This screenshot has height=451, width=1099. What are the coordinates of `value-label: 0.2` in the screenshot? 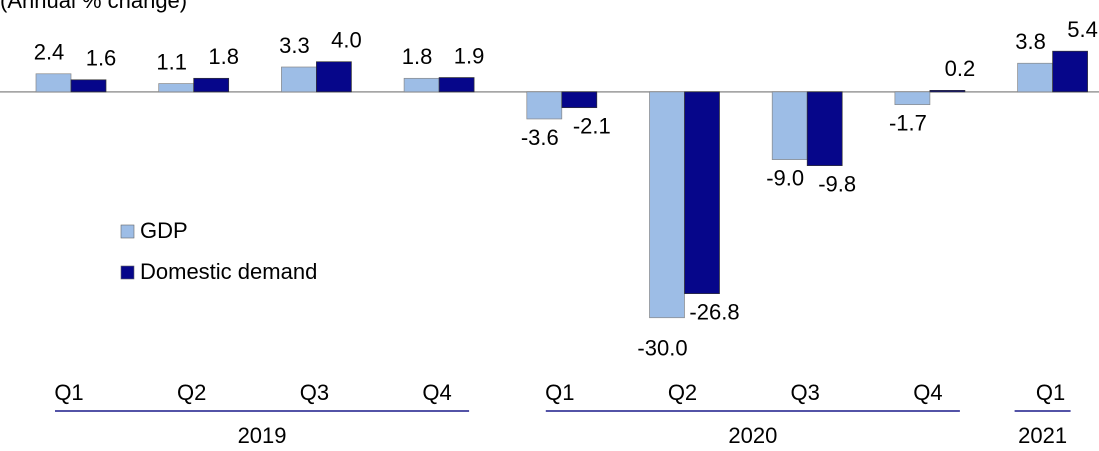 It's located at (960, 68).